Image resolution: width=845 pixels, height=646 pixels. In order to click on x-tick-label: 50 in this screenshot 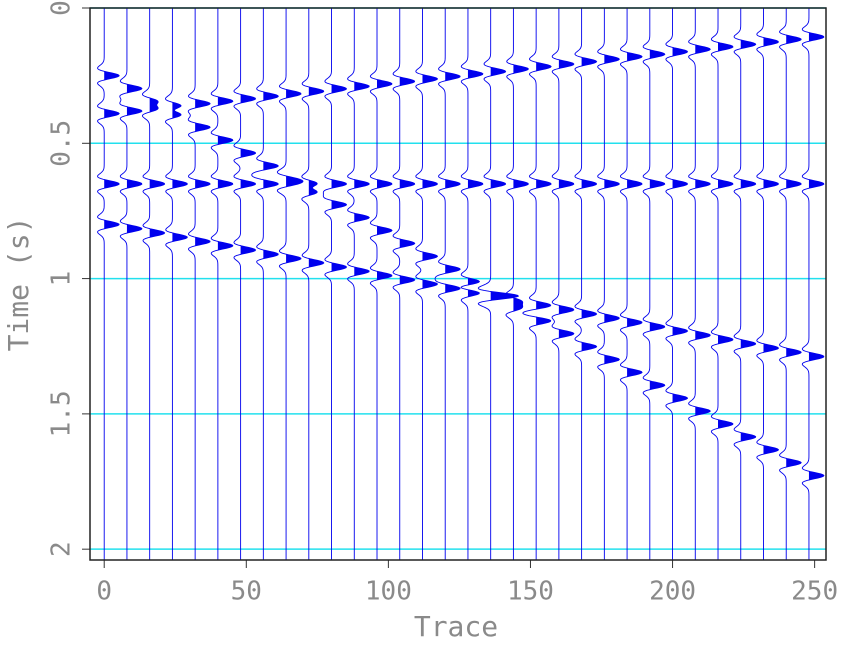, I will do `click(246, 592)`.